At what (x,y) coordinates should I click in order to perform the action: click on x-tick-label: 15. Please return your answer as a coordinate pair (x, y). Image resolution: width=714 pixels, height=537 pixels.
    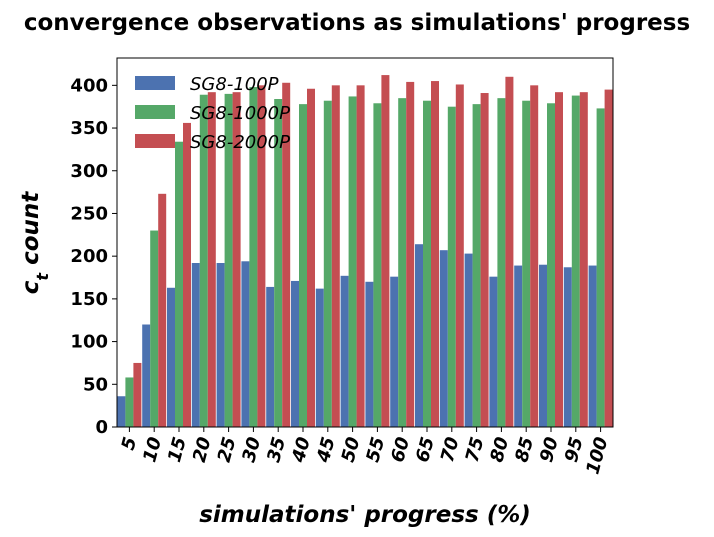
    Looking at the image, I should click on (177, 450).